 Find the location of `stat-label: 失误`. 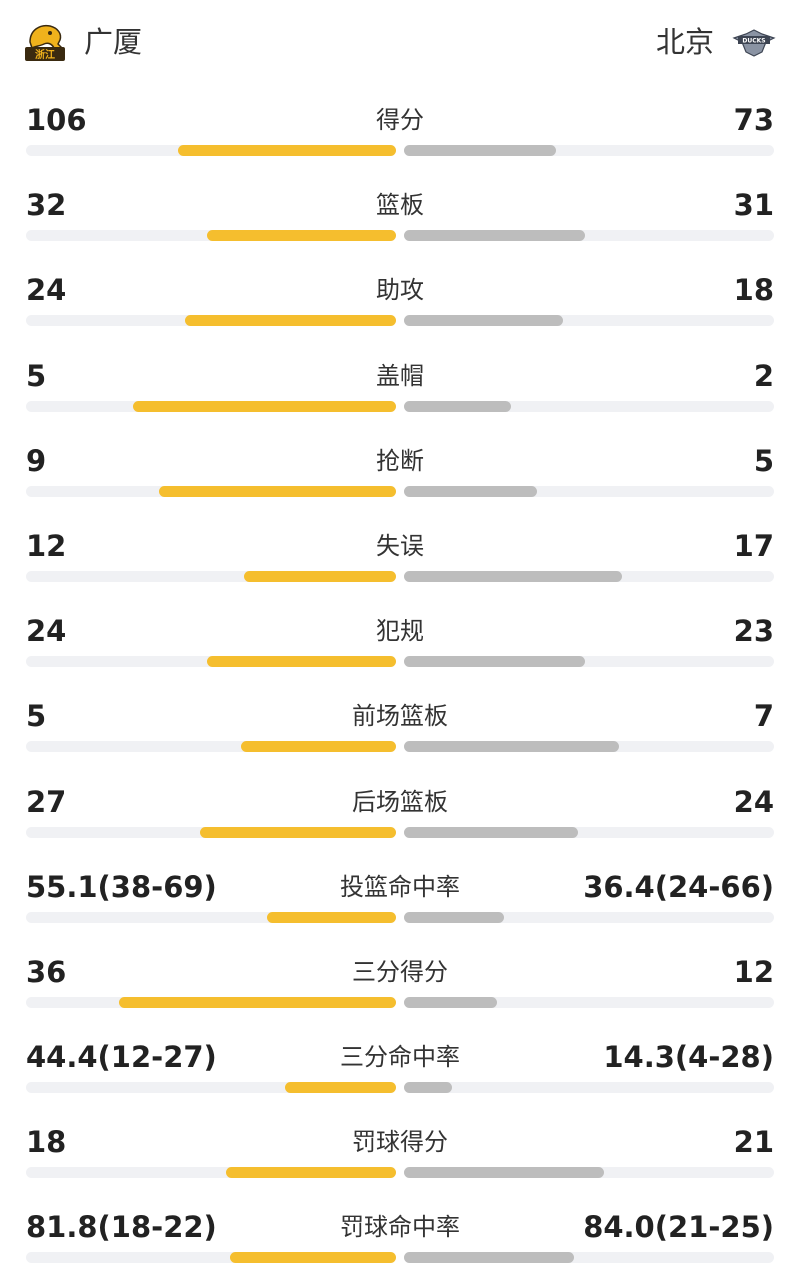

stat-label: 失误 is located at coordinates (400, 545).